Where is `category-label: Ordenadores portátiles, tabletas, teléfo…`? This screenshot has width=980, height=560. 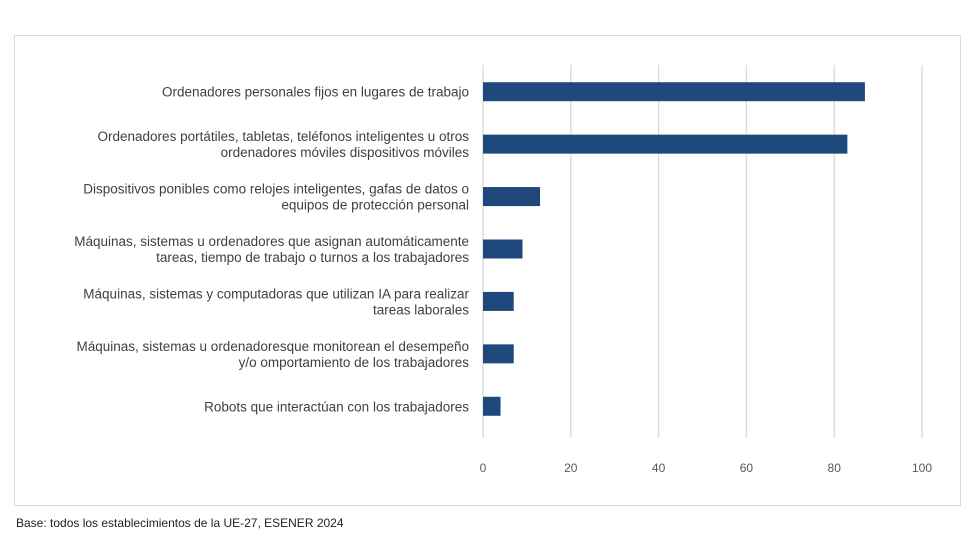
category-label: Ordenadores portátiles, tabletas, teléfo… is located at coordinates (284, 136).